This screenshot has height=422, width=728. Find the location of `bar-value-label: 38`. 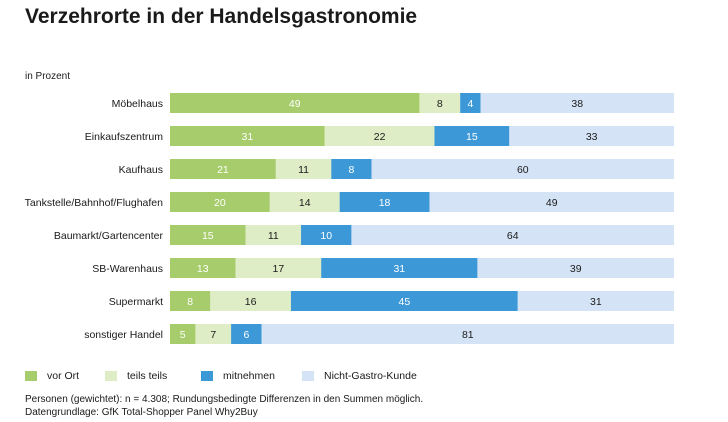

bar-value-label: 38 is located at coordinates (577, 104).